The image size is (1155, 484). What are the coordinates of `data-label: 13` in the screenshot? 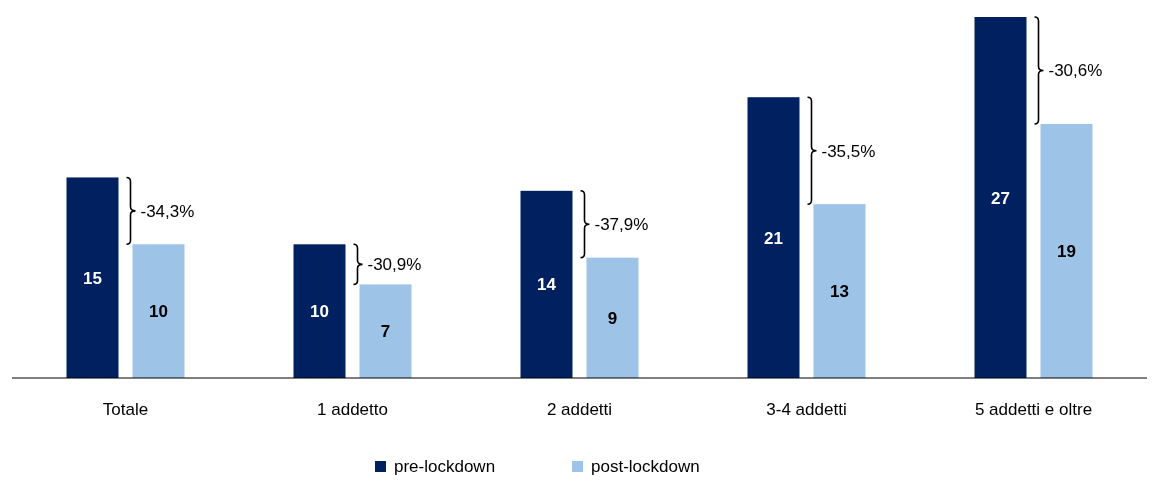 It's located at (839, 292).